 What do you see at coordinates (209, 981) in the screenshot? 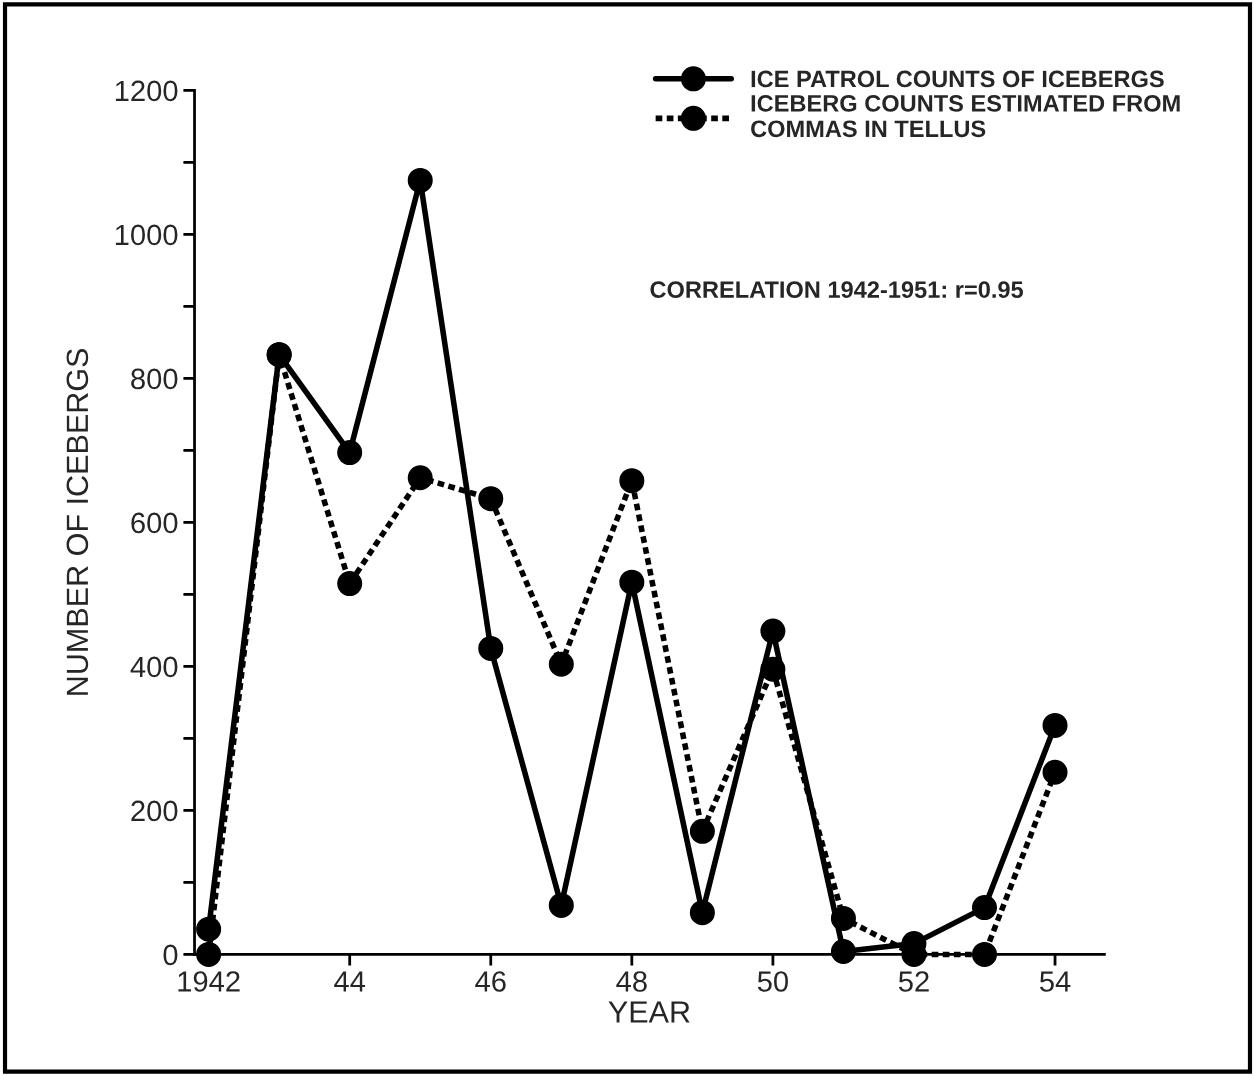
I see `x-tick-label: 1942` at bounding box center [209, 981].